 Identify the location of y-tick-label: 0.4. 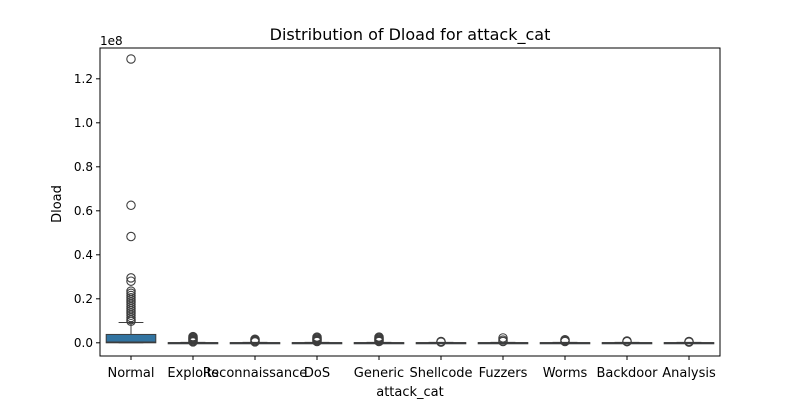
(83, 255).